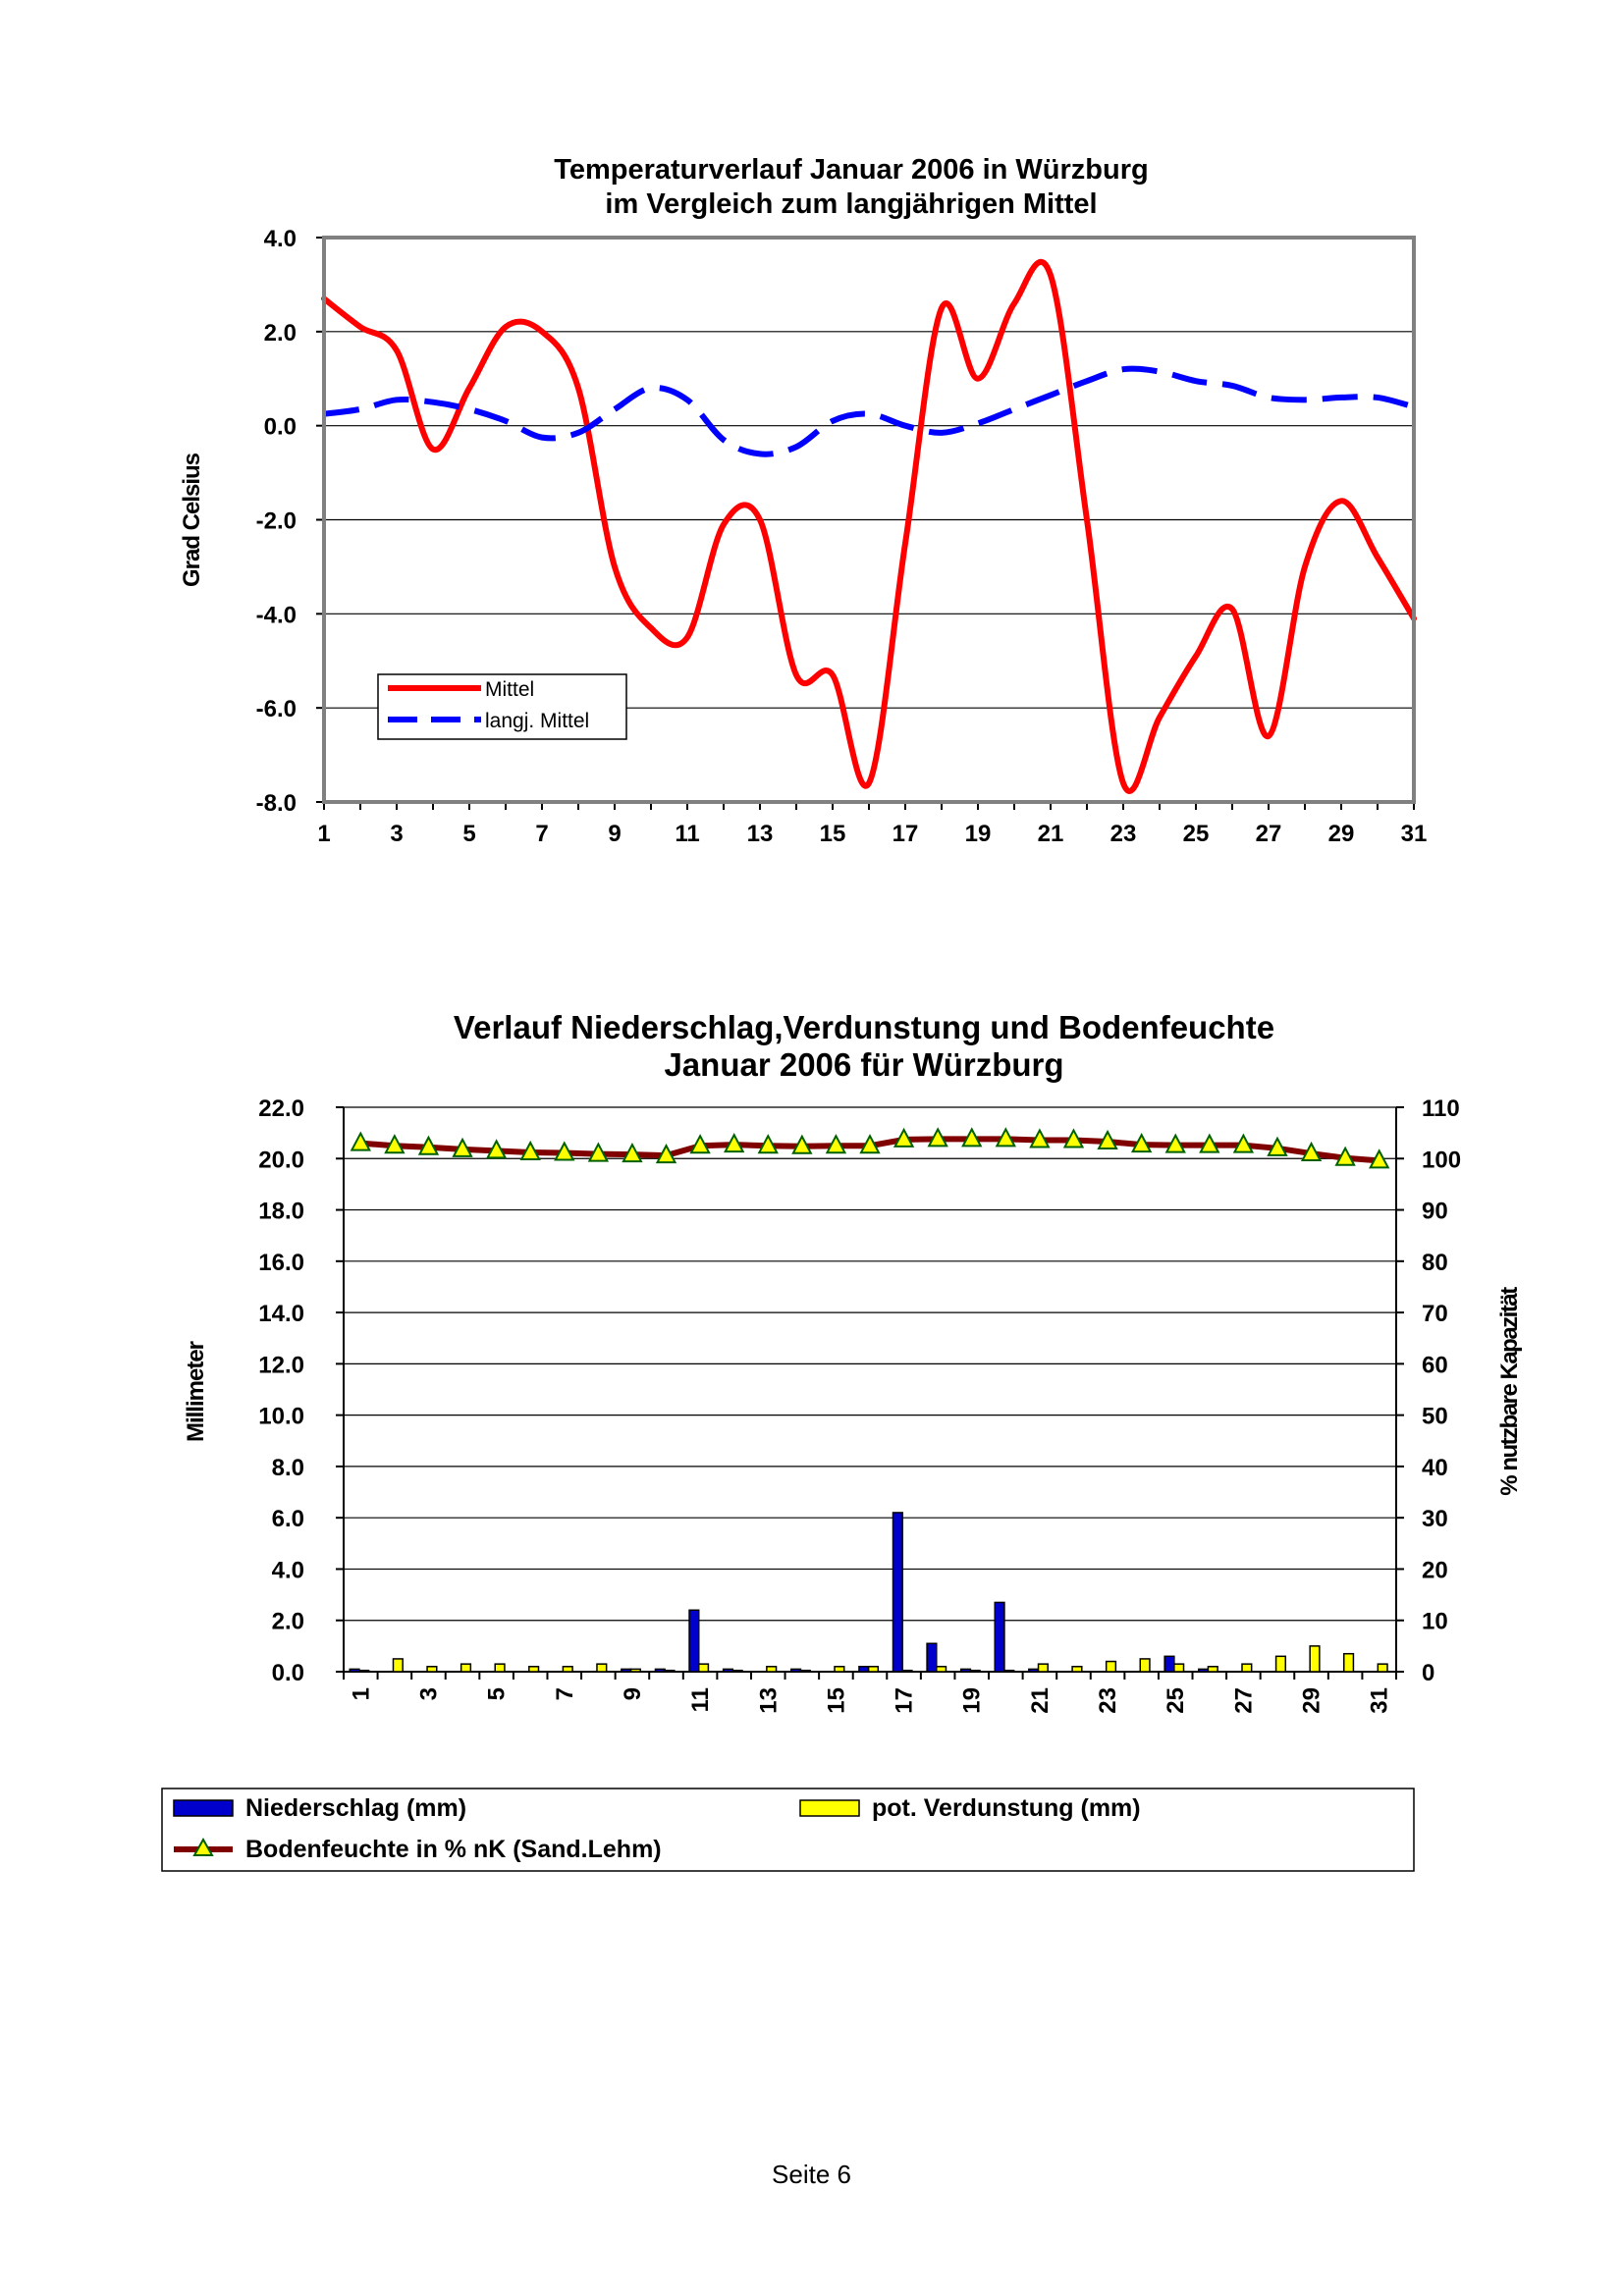 The width and height of the screenshot is (1623, 2296). I want to click on chart1-x-tick-label: 11, so click(687, 834).